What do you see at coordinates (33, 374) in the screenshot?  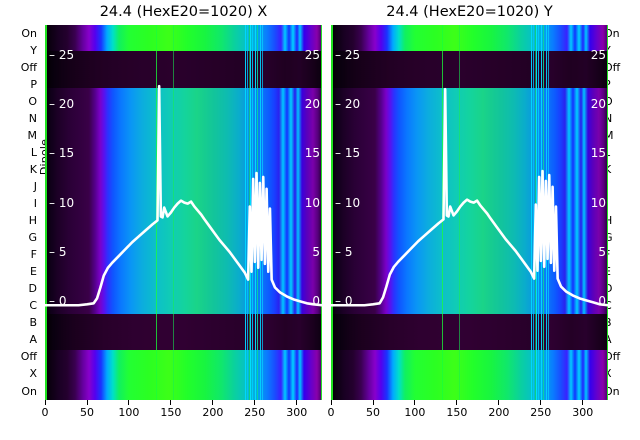 I see `row-label-left-20: X` at bounding box center [33, 374].